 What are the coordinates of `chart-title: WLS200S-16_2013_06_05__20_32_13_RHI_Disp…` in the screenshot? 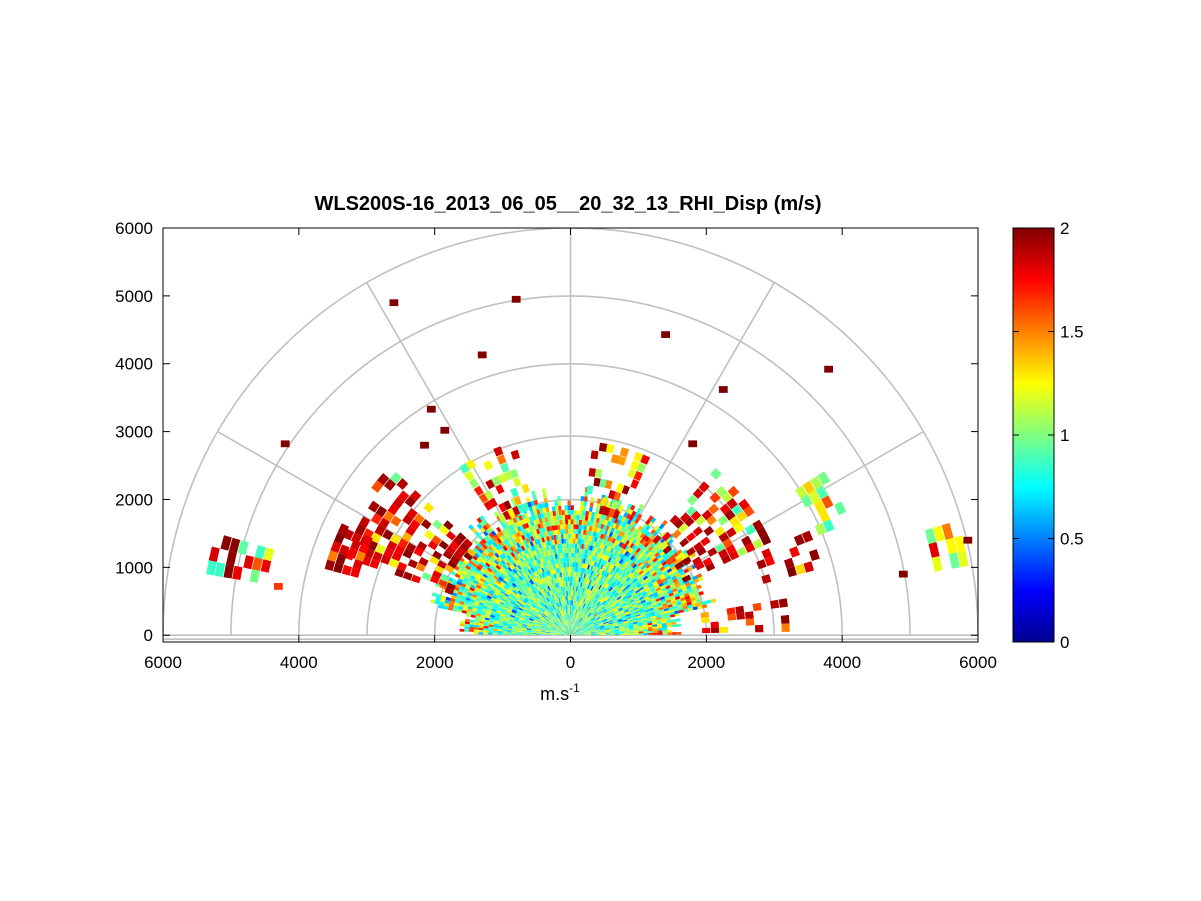 It's located at (567, 204).